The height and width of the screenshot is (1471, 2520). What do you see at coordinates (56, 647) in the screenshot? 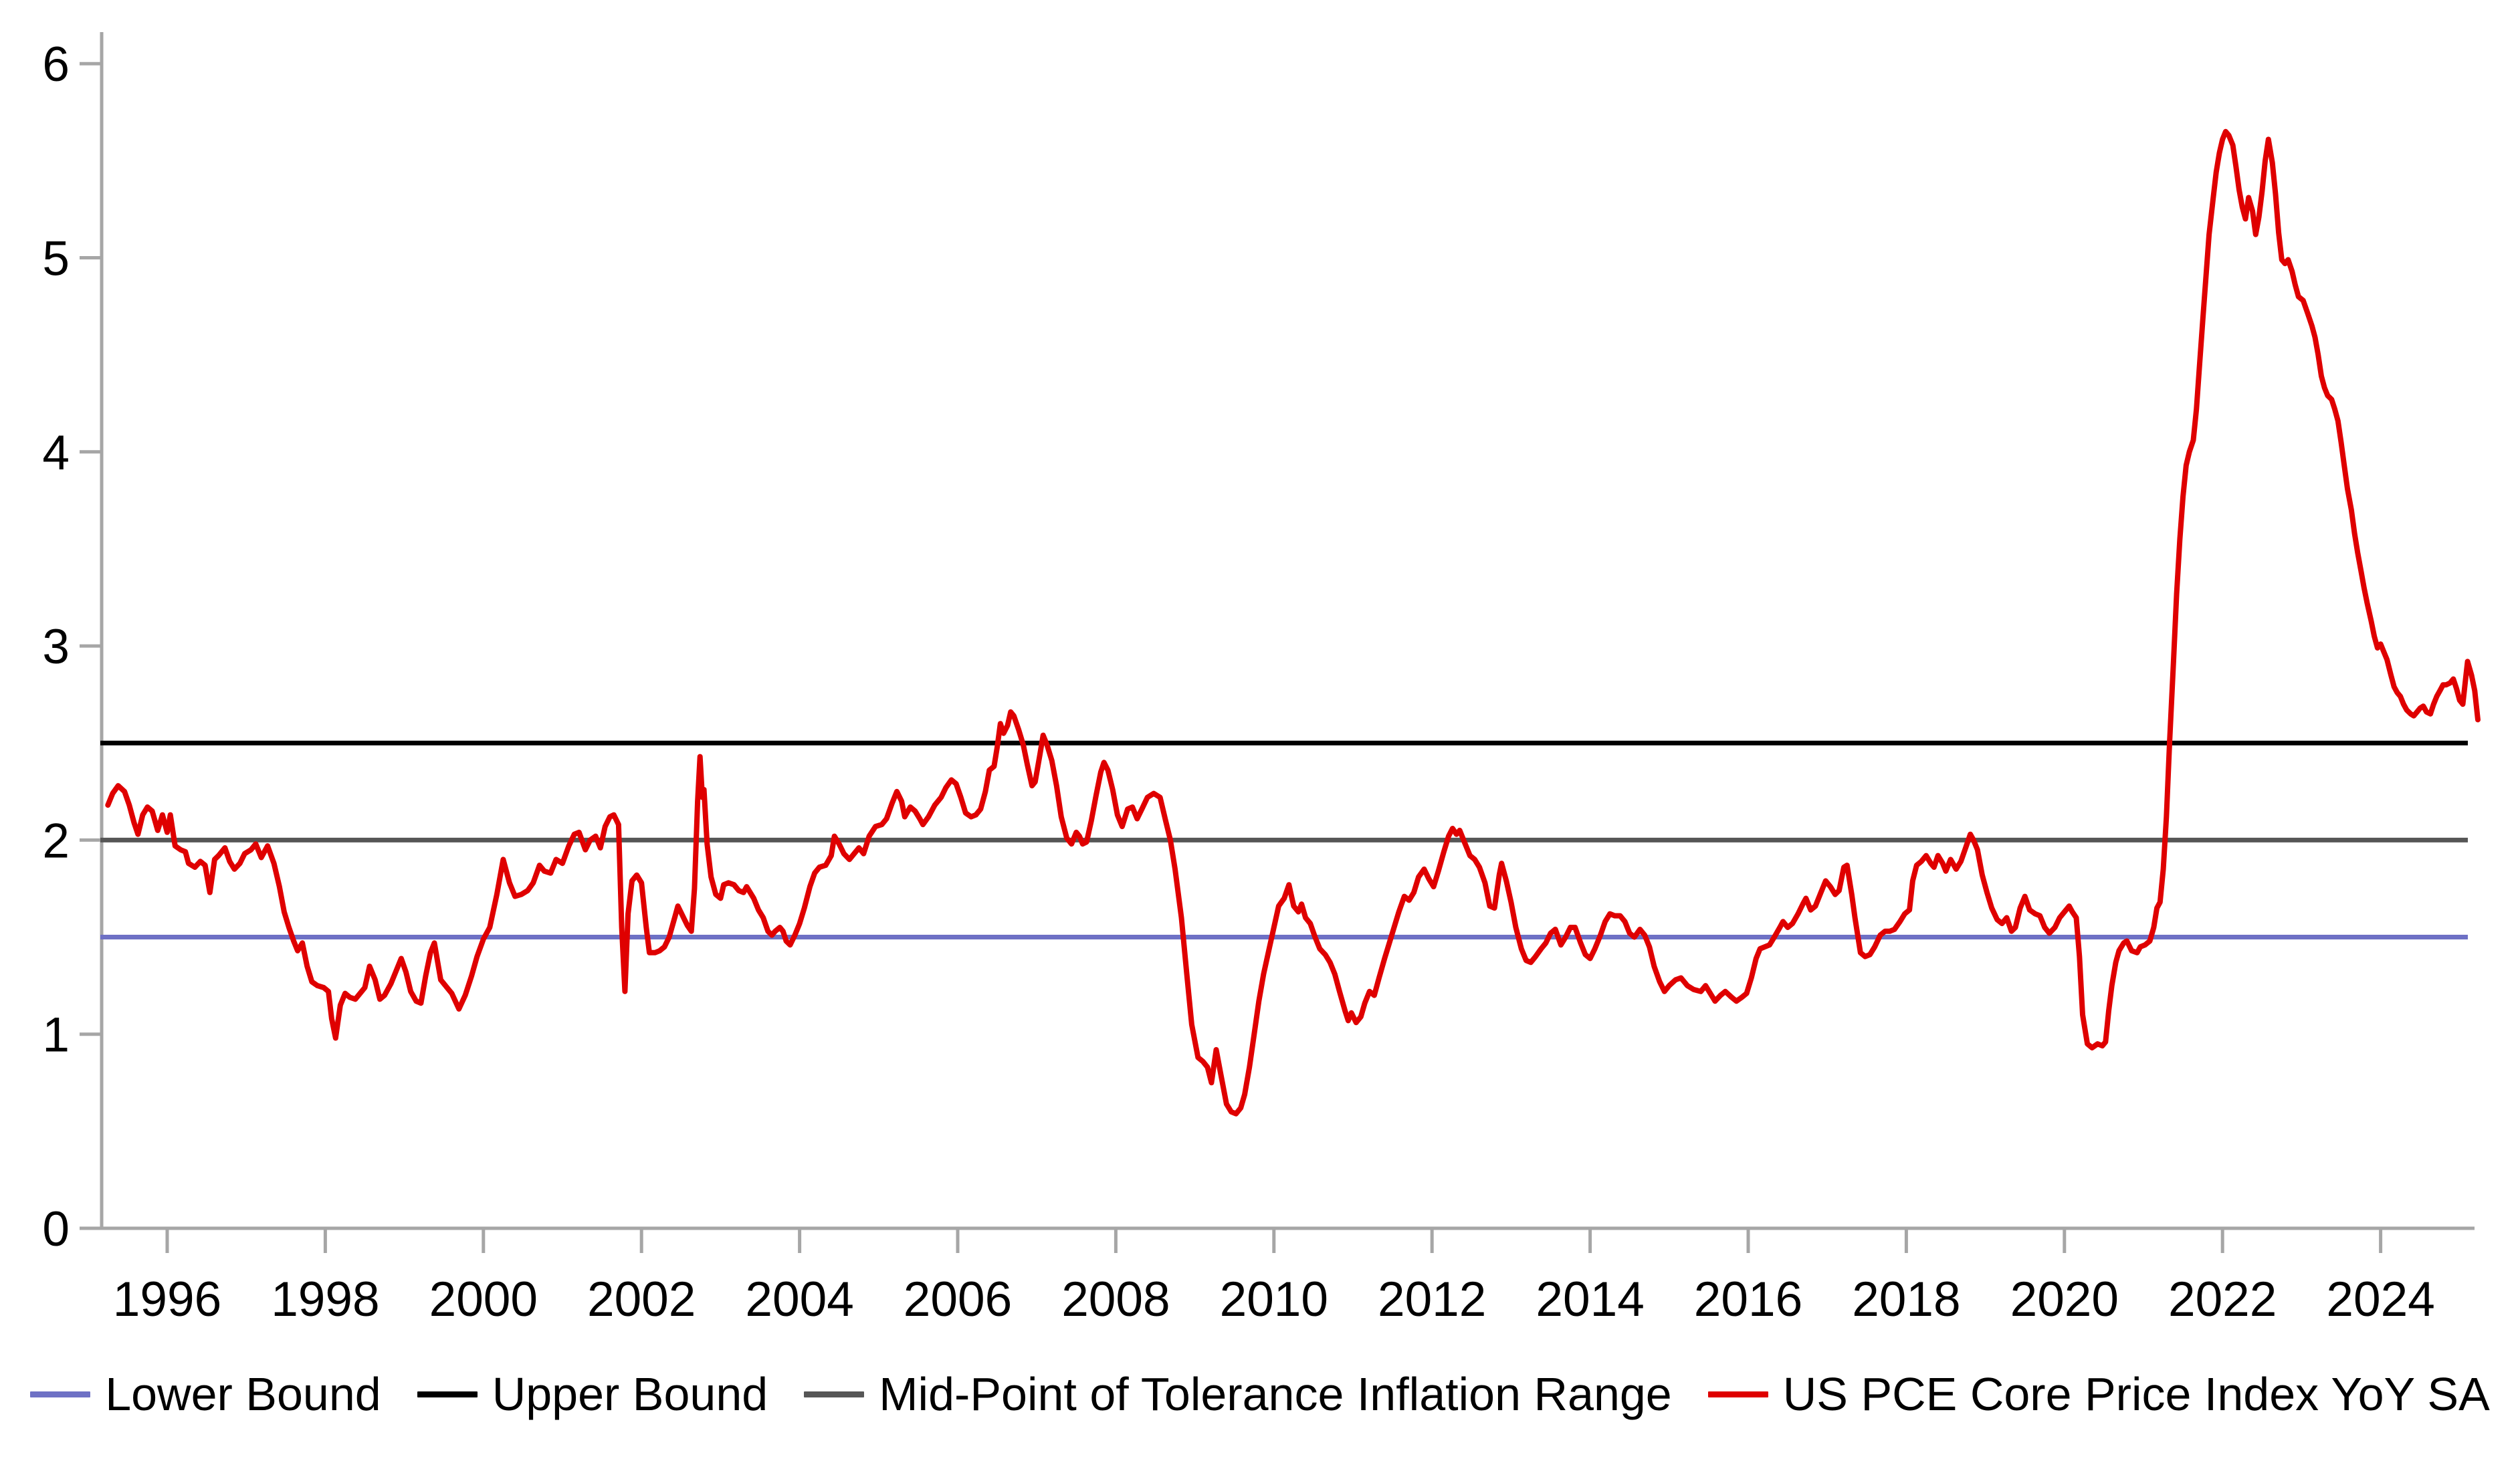
I see `y-tick-label: 3` at bounding box center [56, 647].